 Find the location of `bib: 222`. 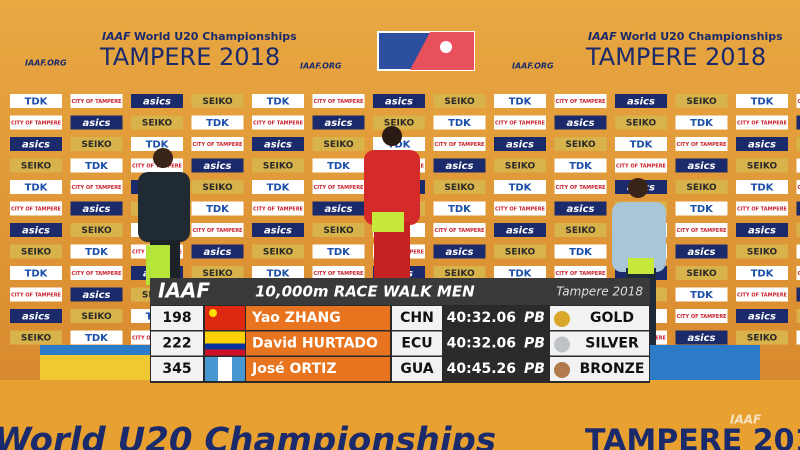

bib: 222 is located at coordinates (176, 344).